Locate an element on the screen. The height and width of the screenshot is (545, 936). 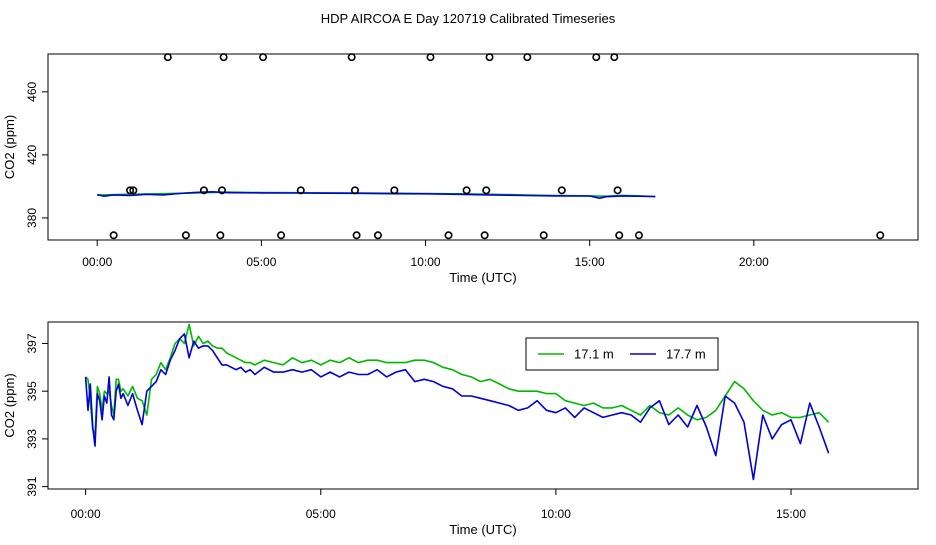
x-tick-label: 20:00 is located at coordinates (754, 262).